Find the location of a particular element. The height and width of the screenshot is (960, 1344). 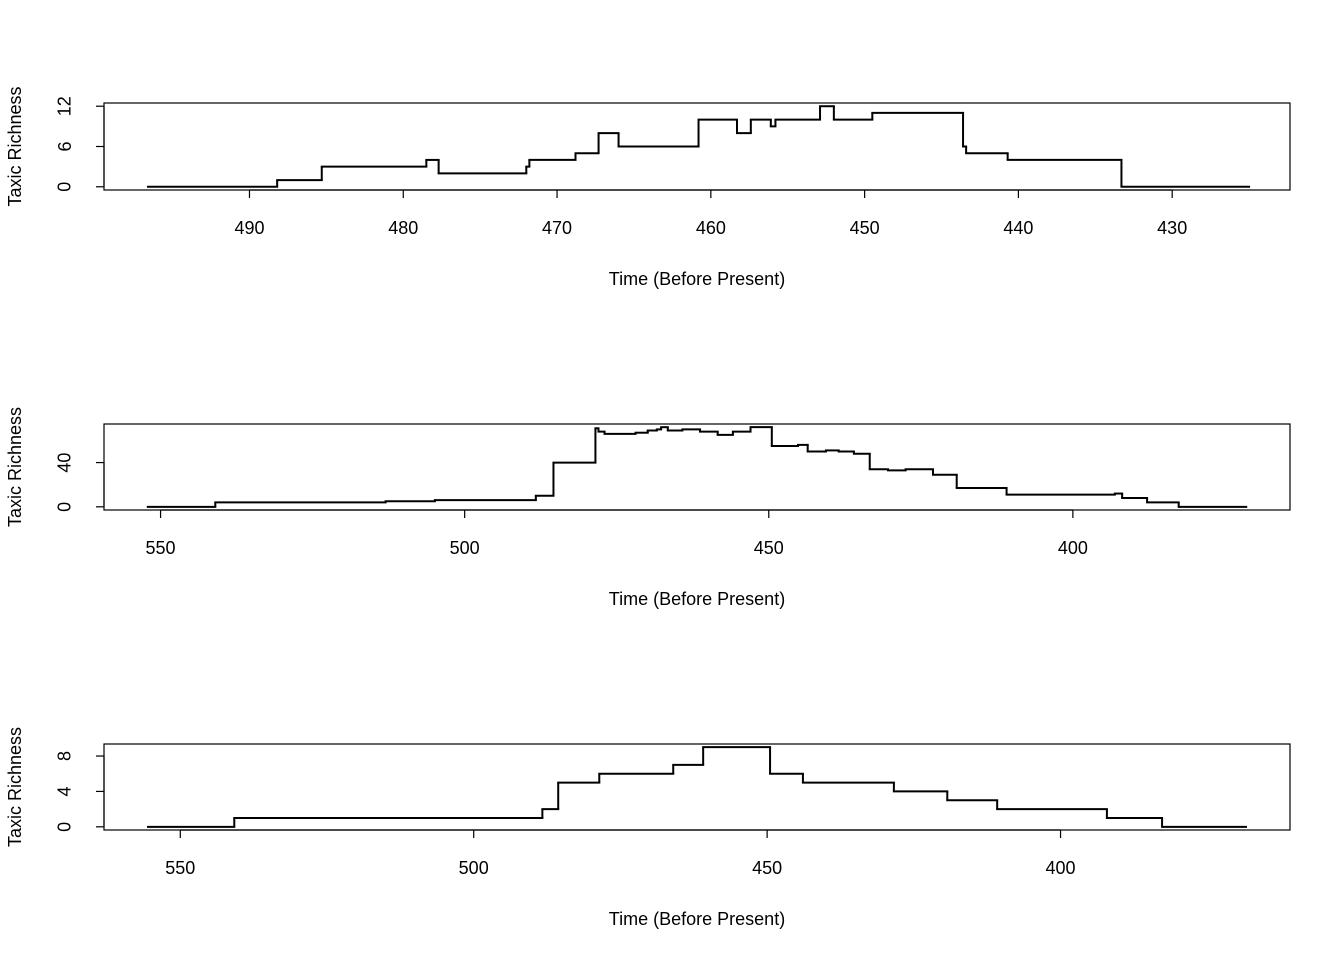

x-tick-label: 480 is located at coordinates (403, 228).